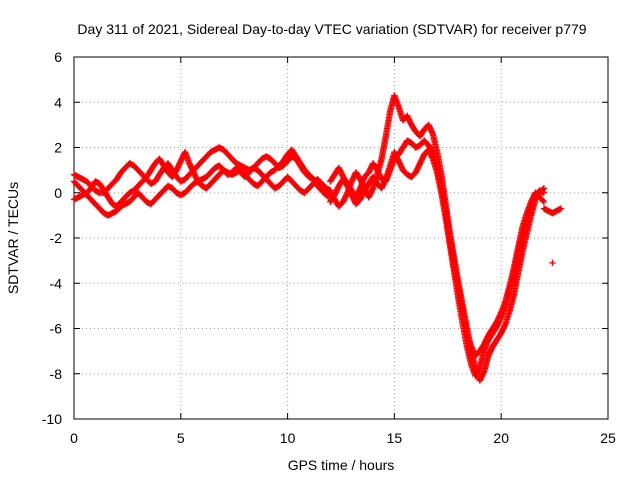  I want to click on y-tick-label: 6, so click(58, 57).